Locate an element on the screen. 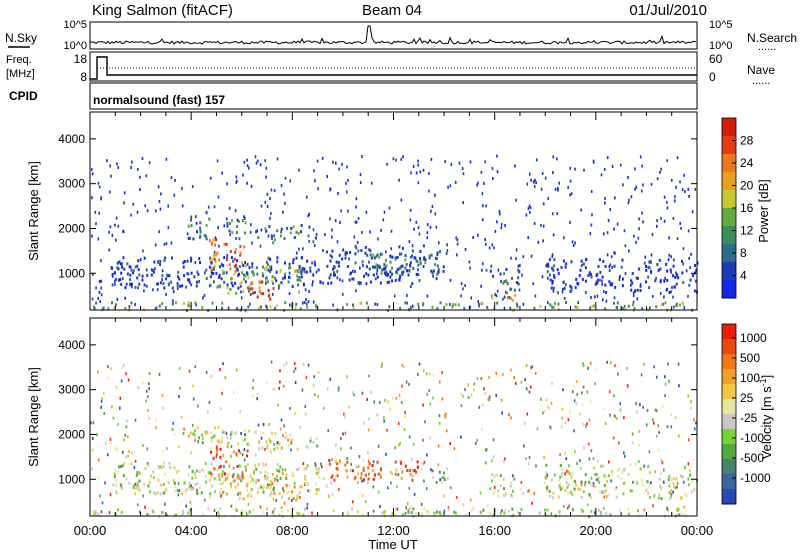 Image resolution: width=800 pixels, height=554 pixels. velocity-y-tick-label: 1000 is located at coordinates (71, 479).